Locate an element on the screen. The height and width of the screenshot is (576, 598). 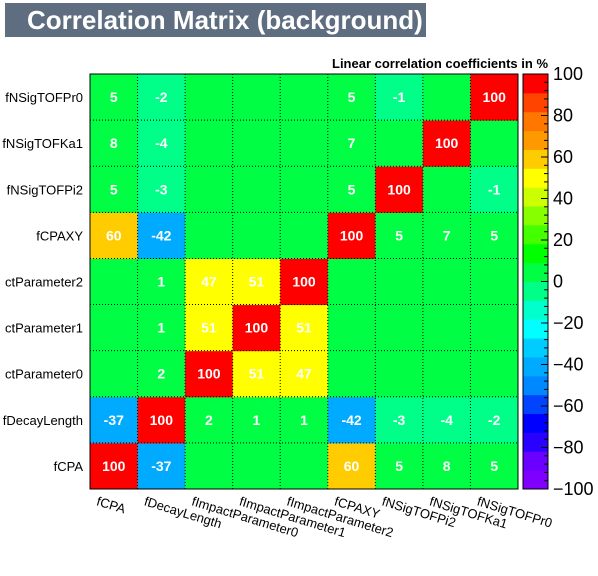
y-tick-label: ctParameter2 is located at coordinates (44, 282).